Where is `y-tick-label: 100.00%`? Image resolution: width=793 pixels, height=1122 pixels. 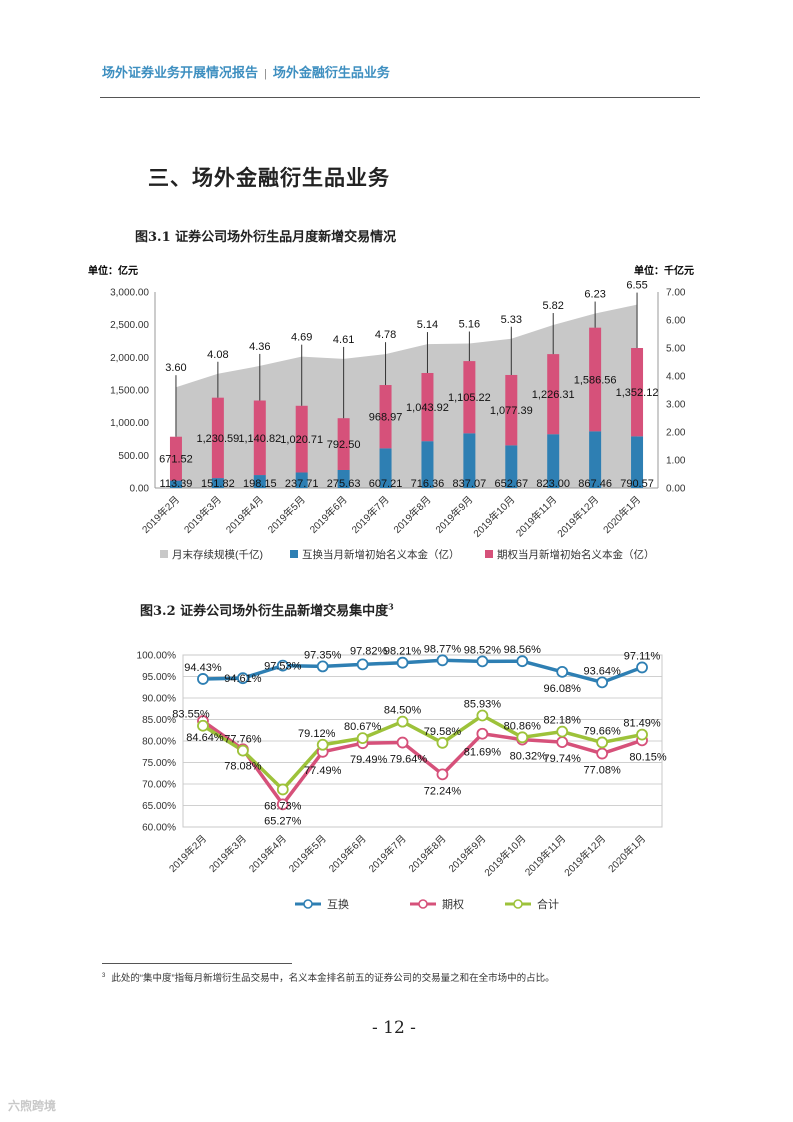
y-tick-label: 100.00% is located at coordinates (157, 656).